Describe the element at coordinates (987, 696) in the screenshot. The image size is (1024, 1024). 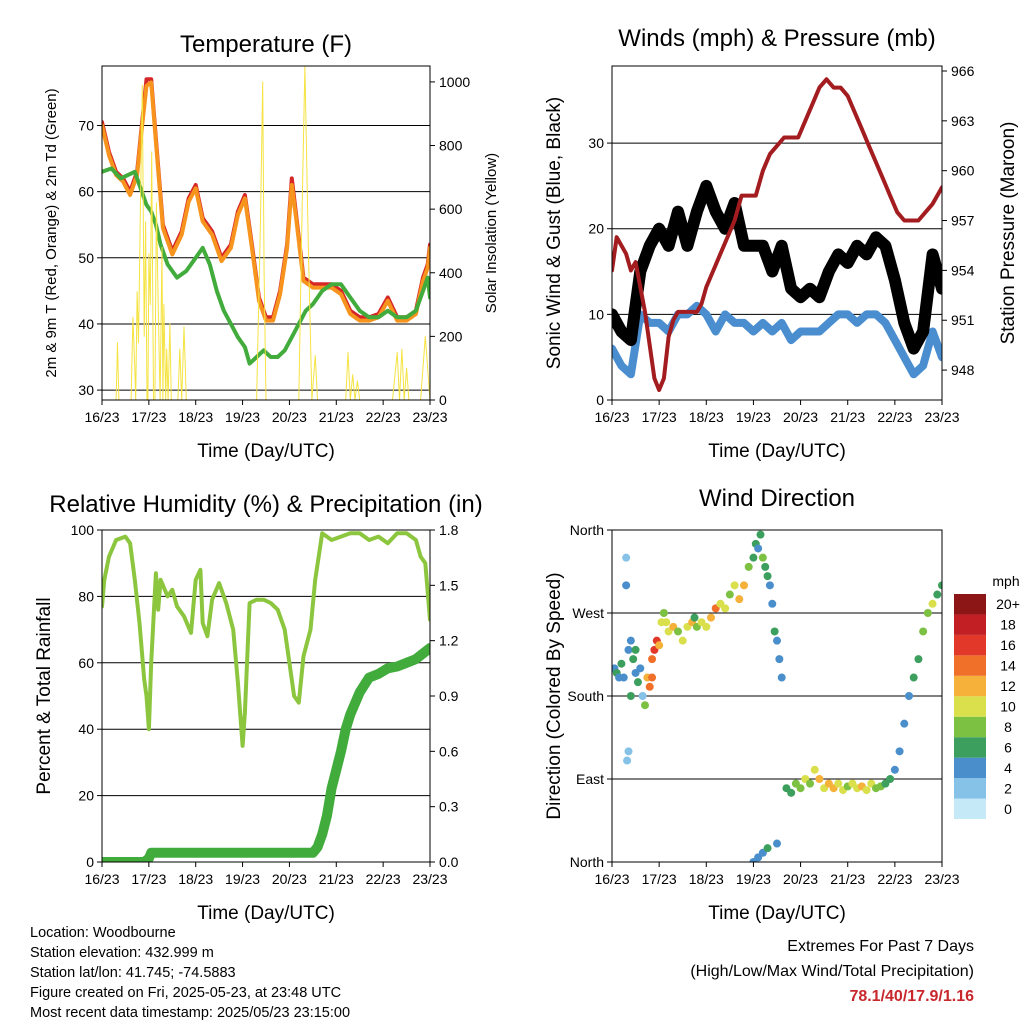
I see `wind-speed-colorbar: mph 0 2 4 6 8 10 12 14 16 18 20+` at that location.